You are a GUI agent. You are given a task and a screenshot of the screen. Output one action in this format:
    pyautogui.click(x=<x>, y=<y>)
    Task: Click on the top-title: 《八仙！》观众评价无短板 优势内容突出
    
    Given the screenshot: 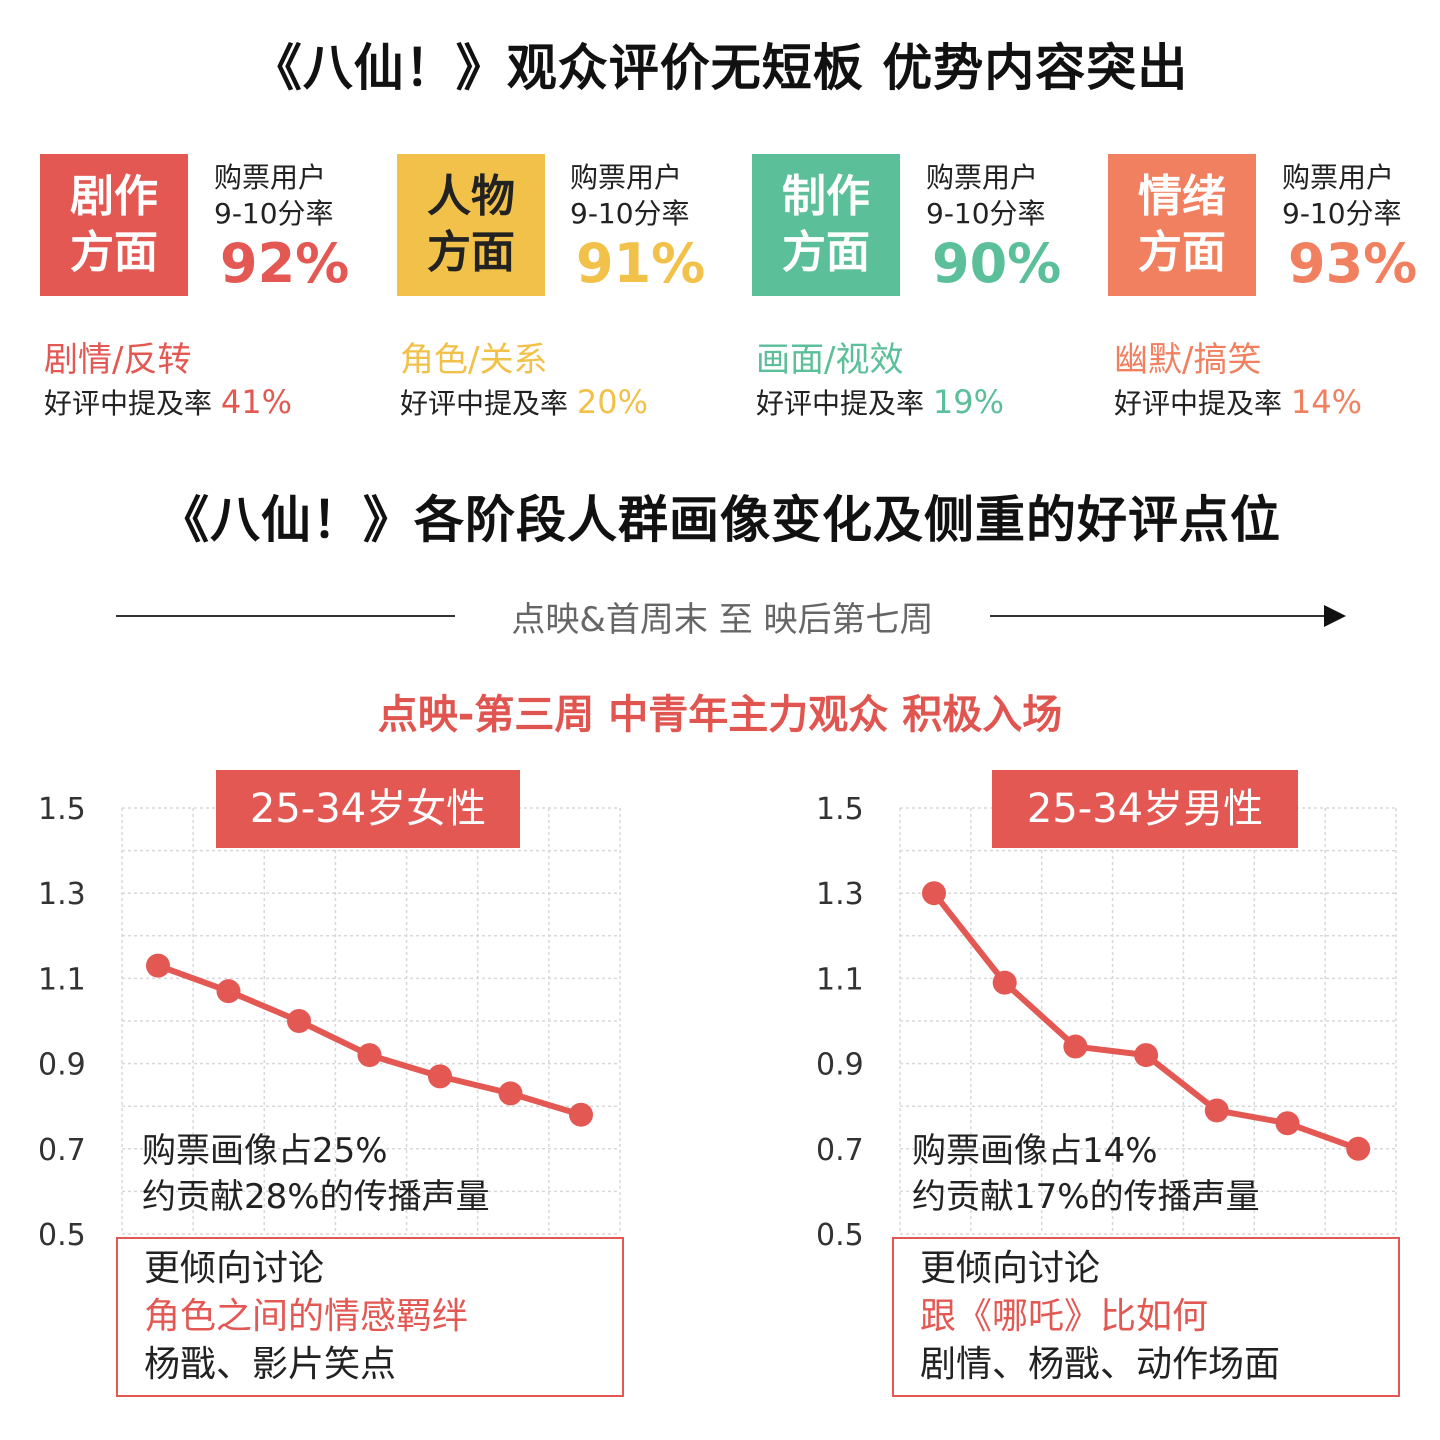 What is the action you would take?
    pyautogui.click(x=720, y=68)
    